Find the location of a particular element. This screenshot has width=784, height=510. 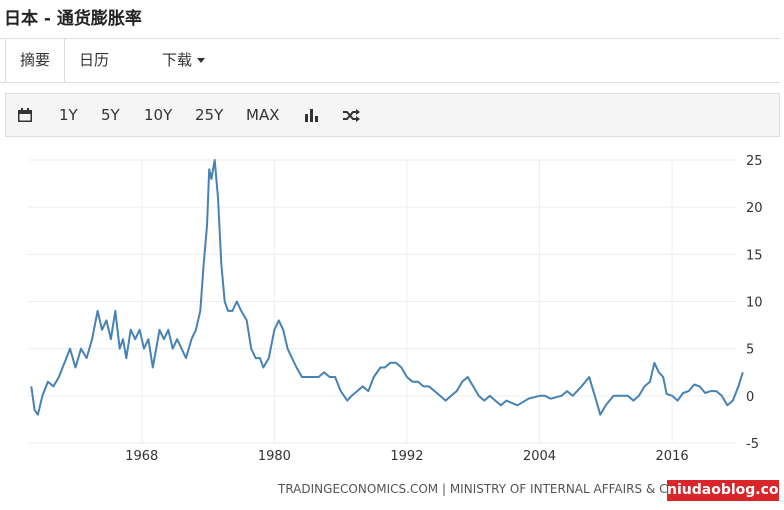

range-button: 5Y is located at coordinates (110, 115).